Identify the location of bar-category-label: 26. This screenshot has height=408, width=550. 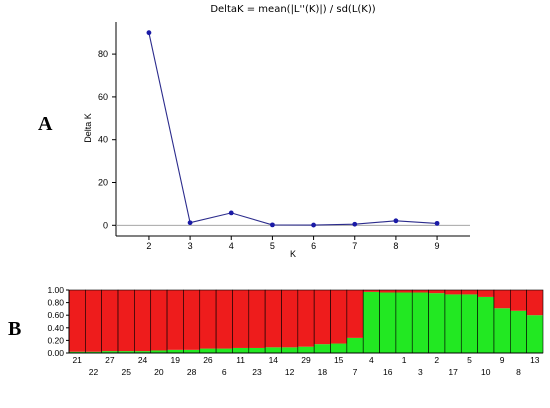
(208, 360).